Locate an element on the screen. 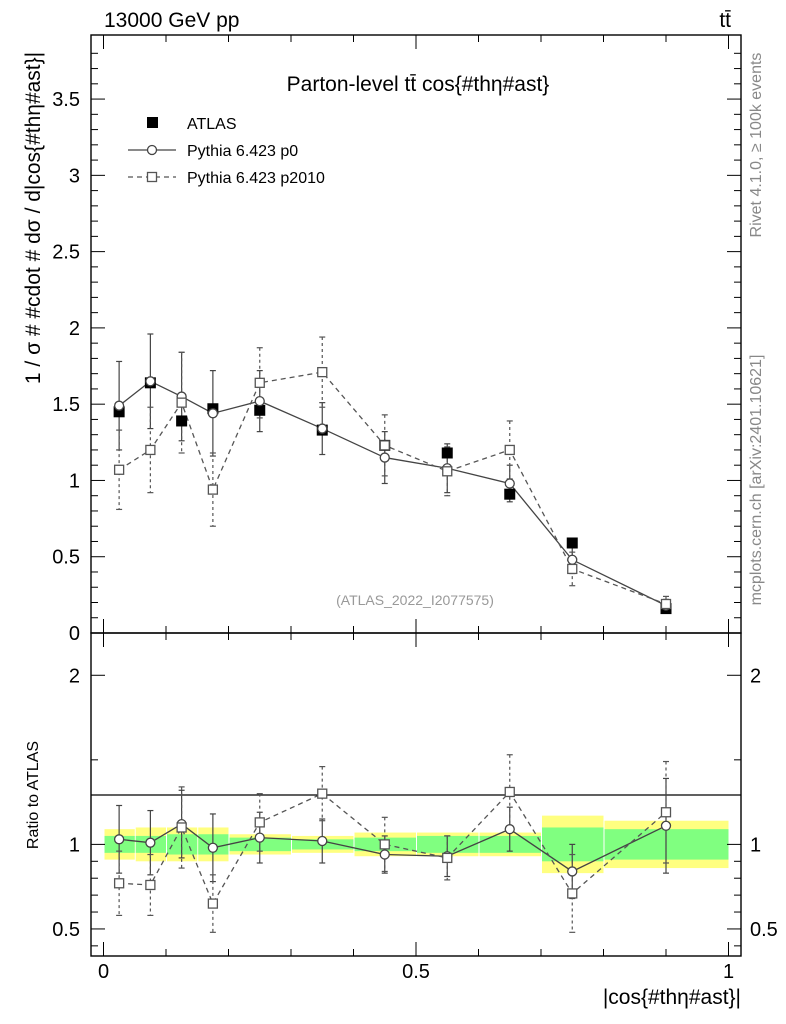  y-tick-label: 0 is located at coordinates (74, 634).